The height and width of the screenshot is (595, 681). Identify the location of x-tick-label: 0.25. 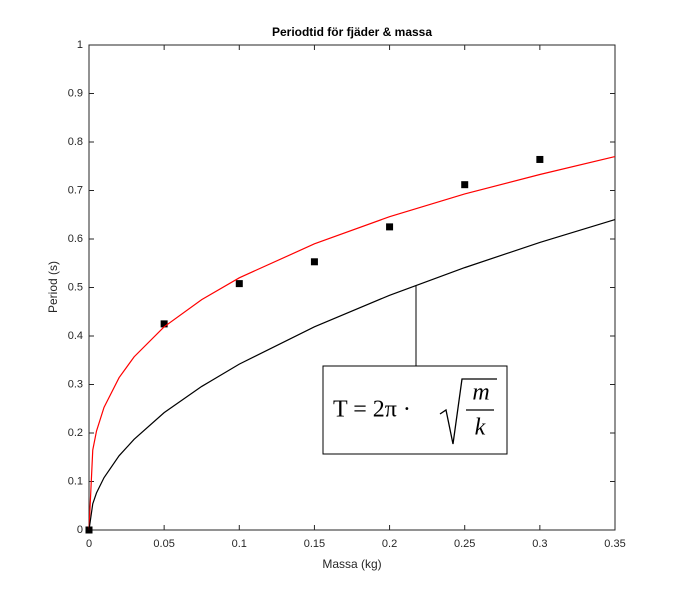
(464, 544).